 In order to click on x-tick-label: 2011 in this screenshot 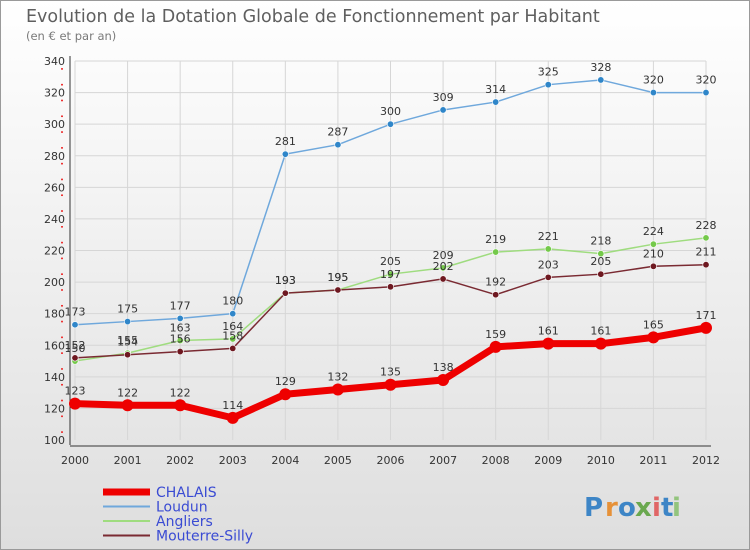, I will do `click(653, 460)`.